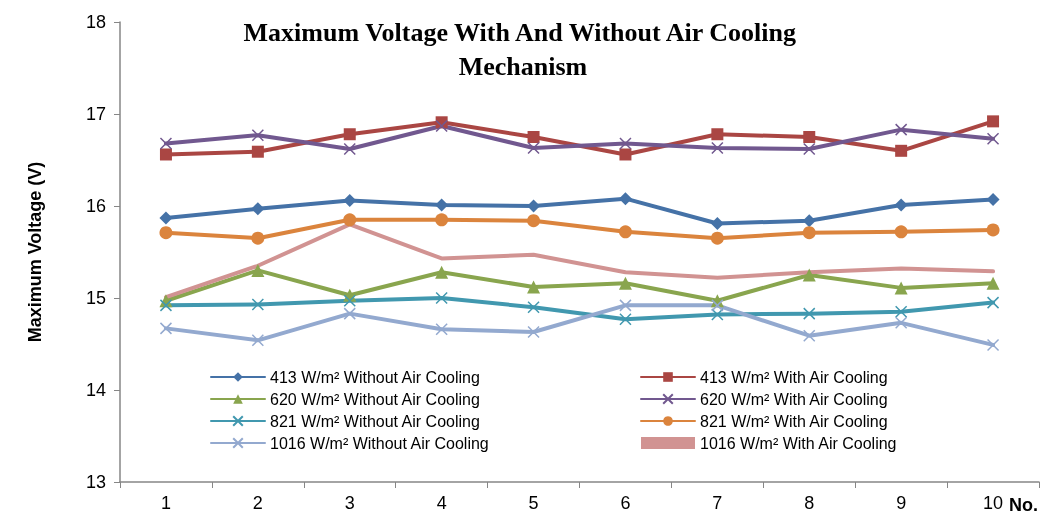 This screenshot has height=532, width=1046. Describe the element at coordinates (95, 206) in the screenshot. I see `y-tick-label: 16` at that location.